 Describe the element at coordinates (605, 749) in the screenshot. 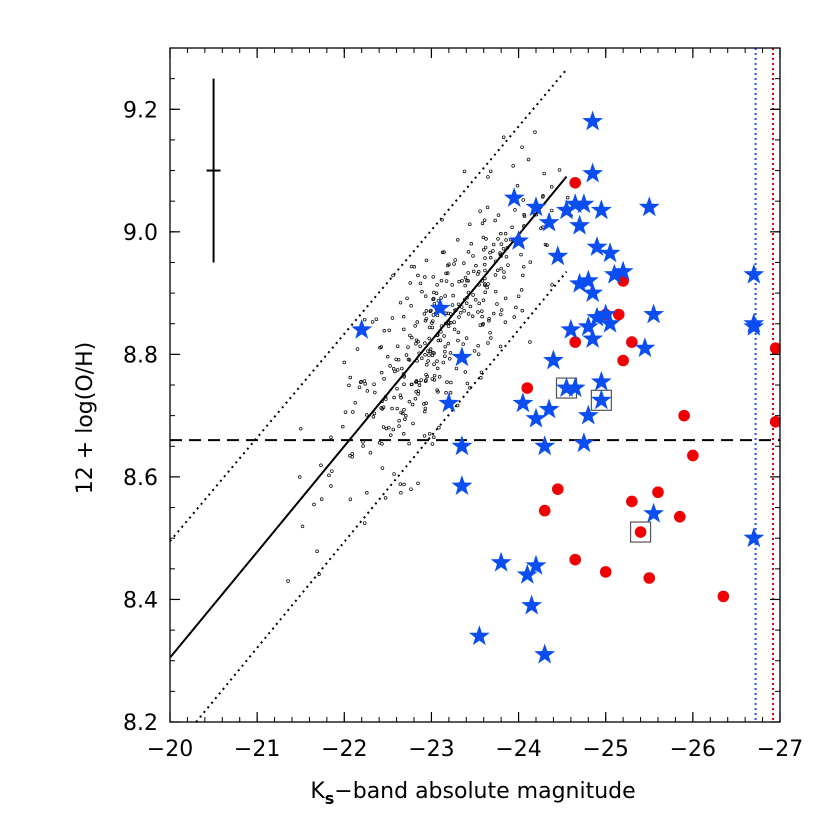

I see `x-tick-label: −25` at that location.